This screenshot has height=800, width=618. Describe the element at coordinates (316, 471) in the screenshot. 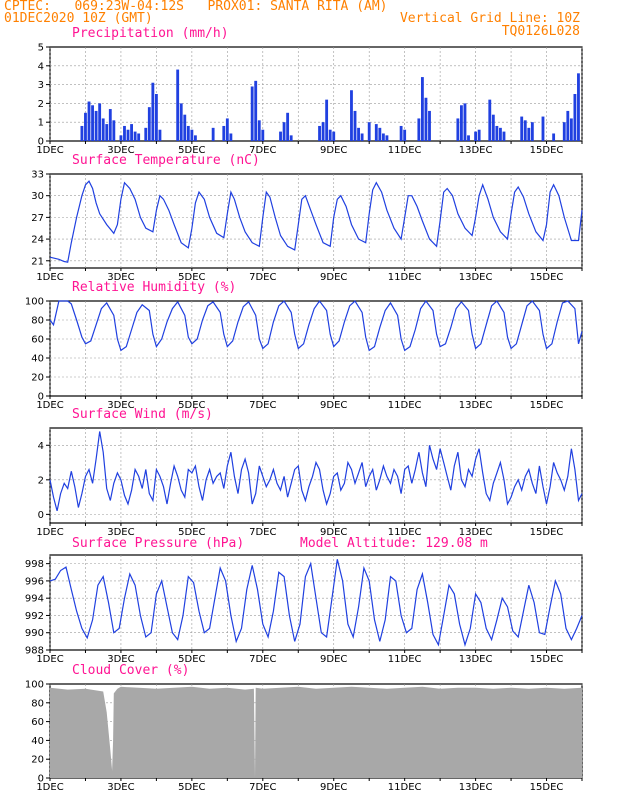

I see `series-line` at that location.